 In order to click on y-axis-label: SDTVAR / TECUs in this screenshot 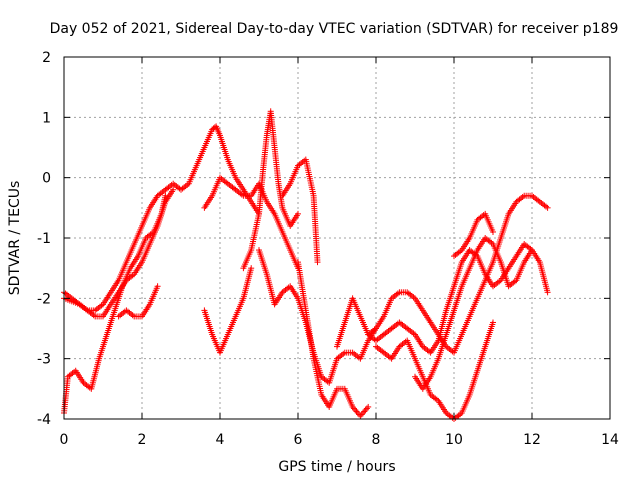, I will do `click(15, 238)`.